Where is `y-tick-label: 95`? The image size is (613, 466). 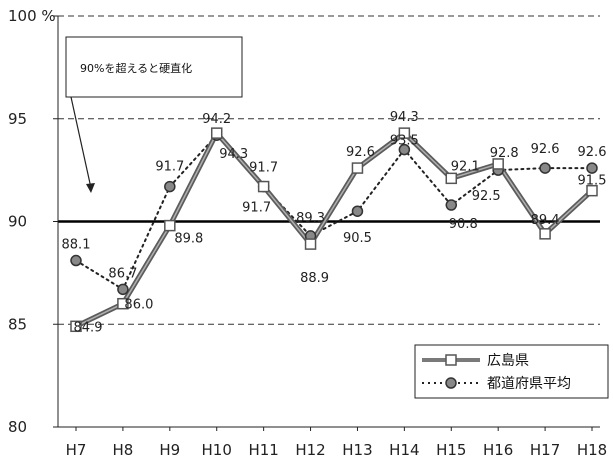 y-tick-label: 95 is located at coordinates (17, 119).